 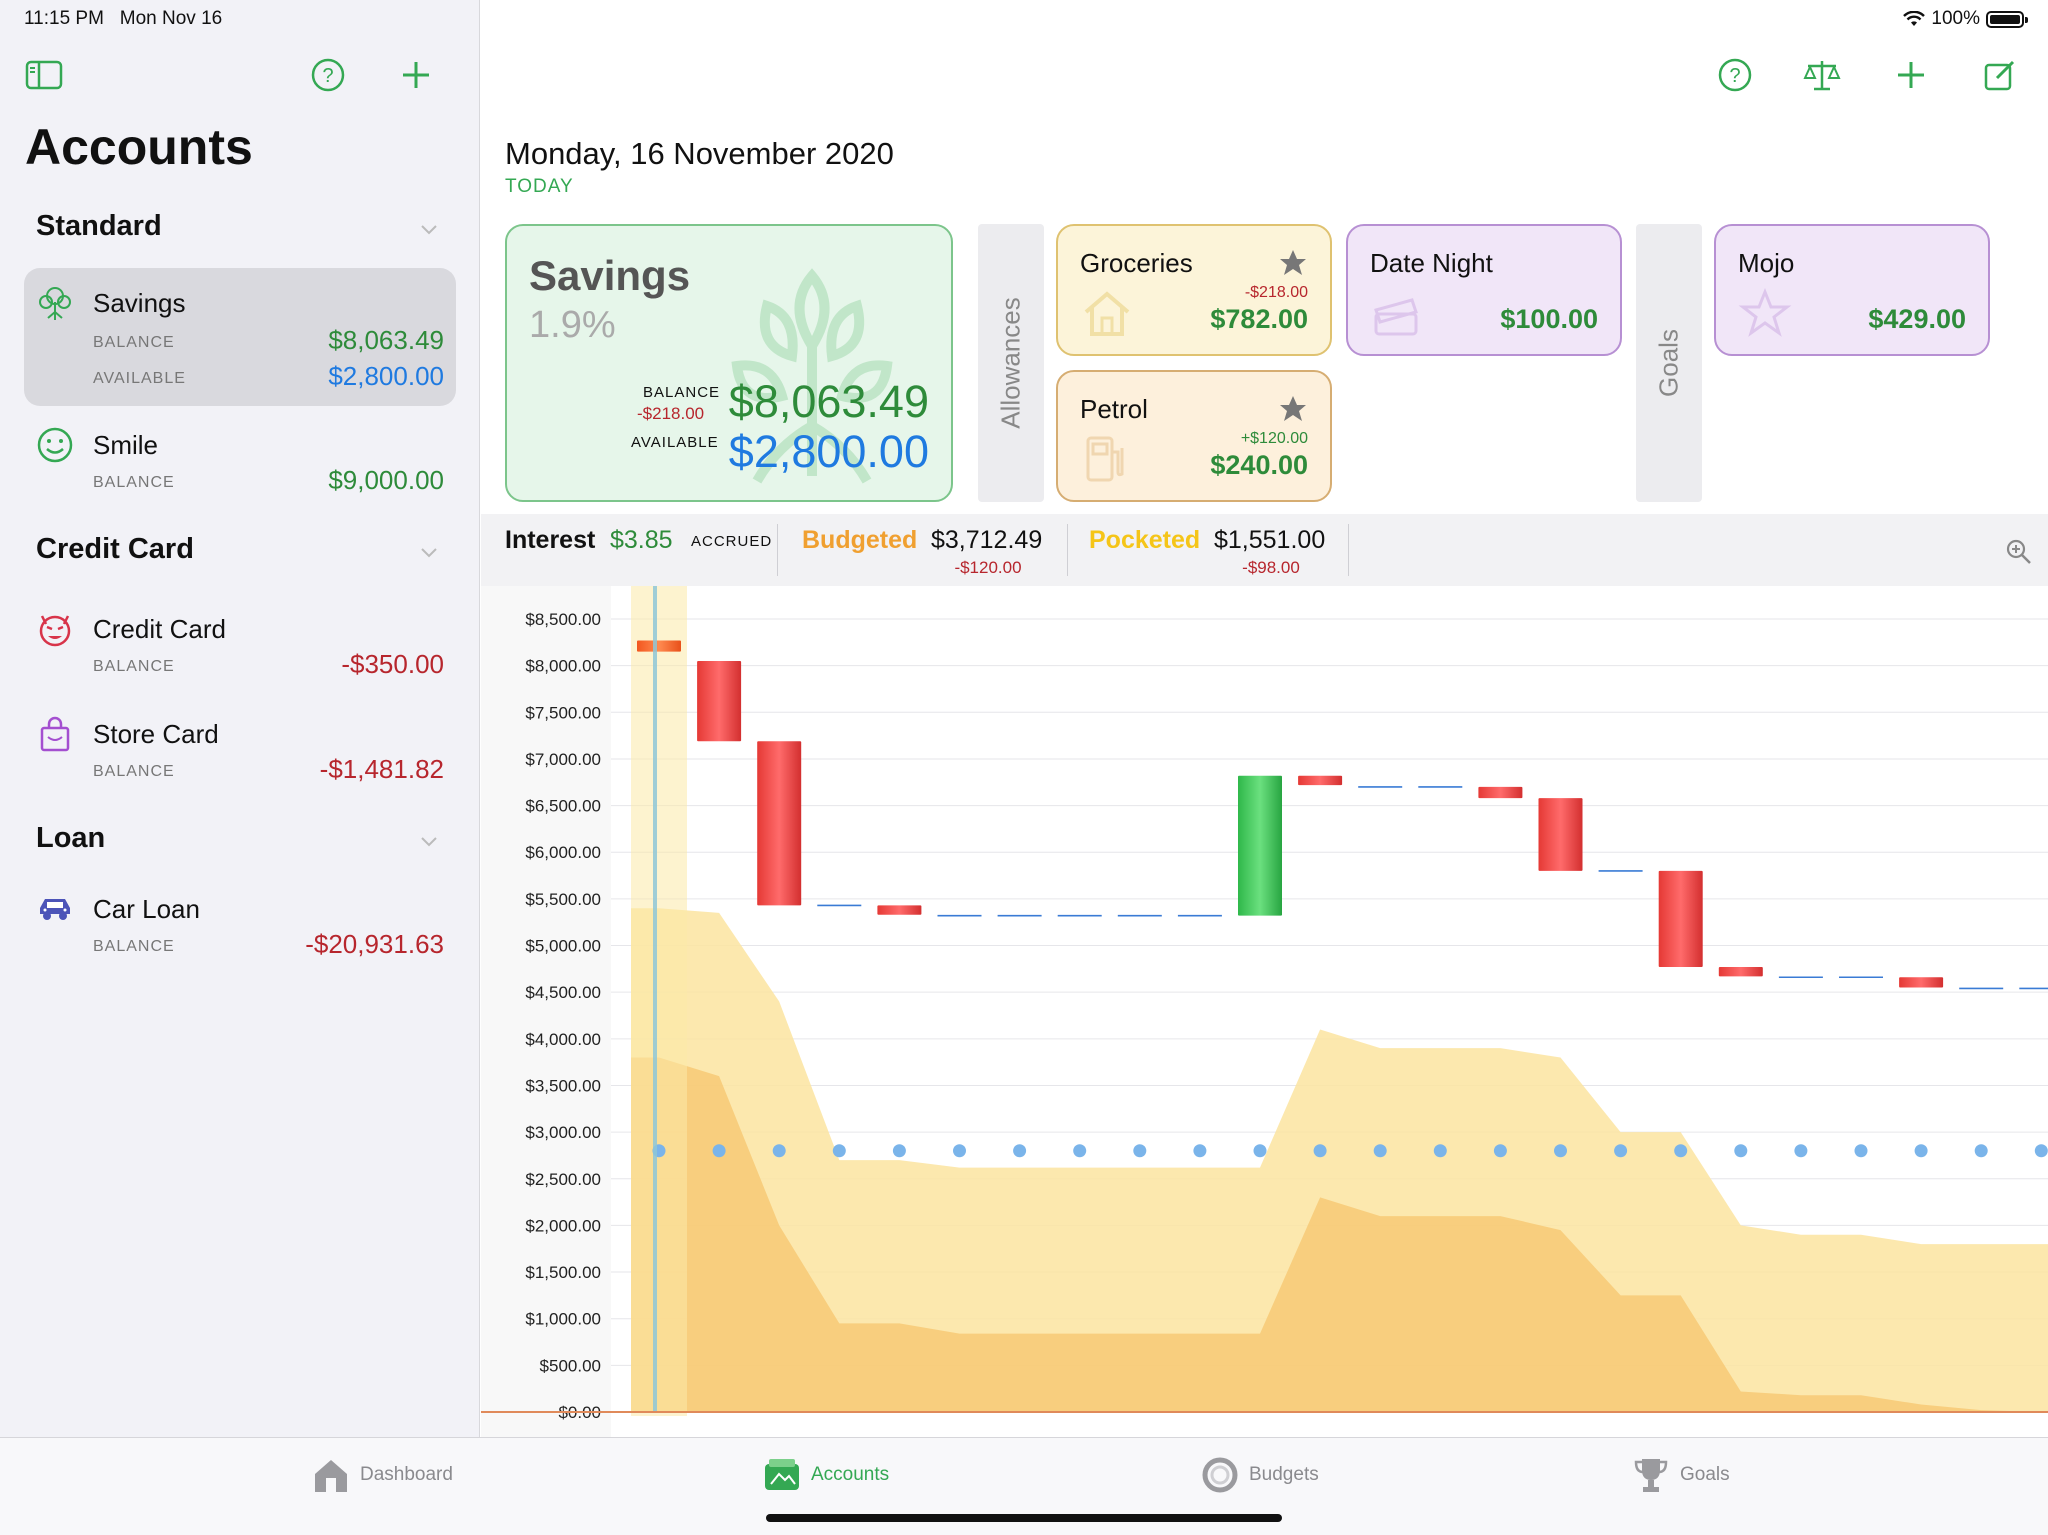 I want to click on allowance-card-date-night: Date Night $100.00, so click(x=1484, y=290).